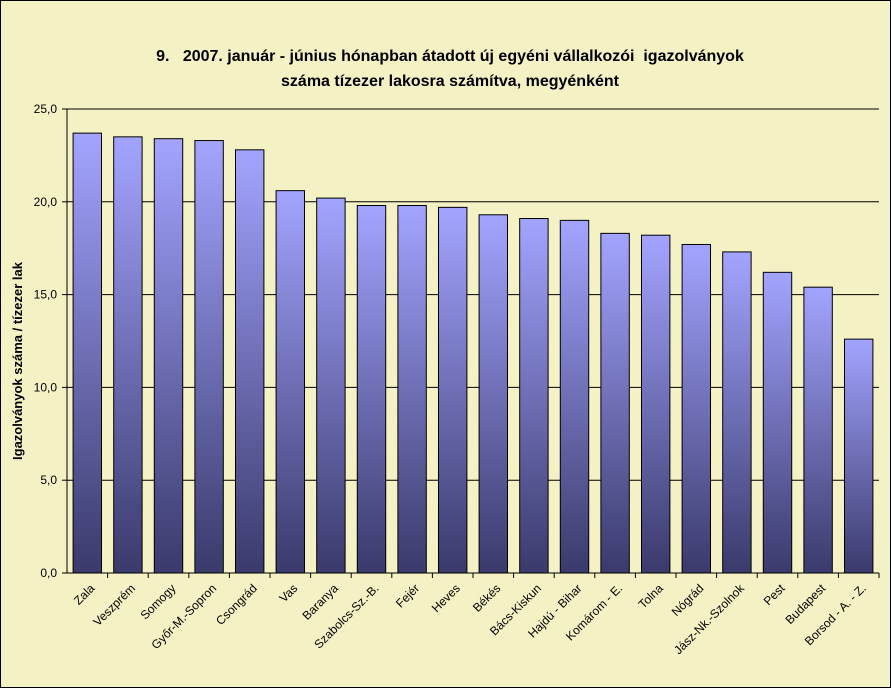 The width and height of the screenshot is (891, 688). Describe the element at coordinates (48, 480) in the screenshot. I see `y-tick-label: 5,0` at that location.